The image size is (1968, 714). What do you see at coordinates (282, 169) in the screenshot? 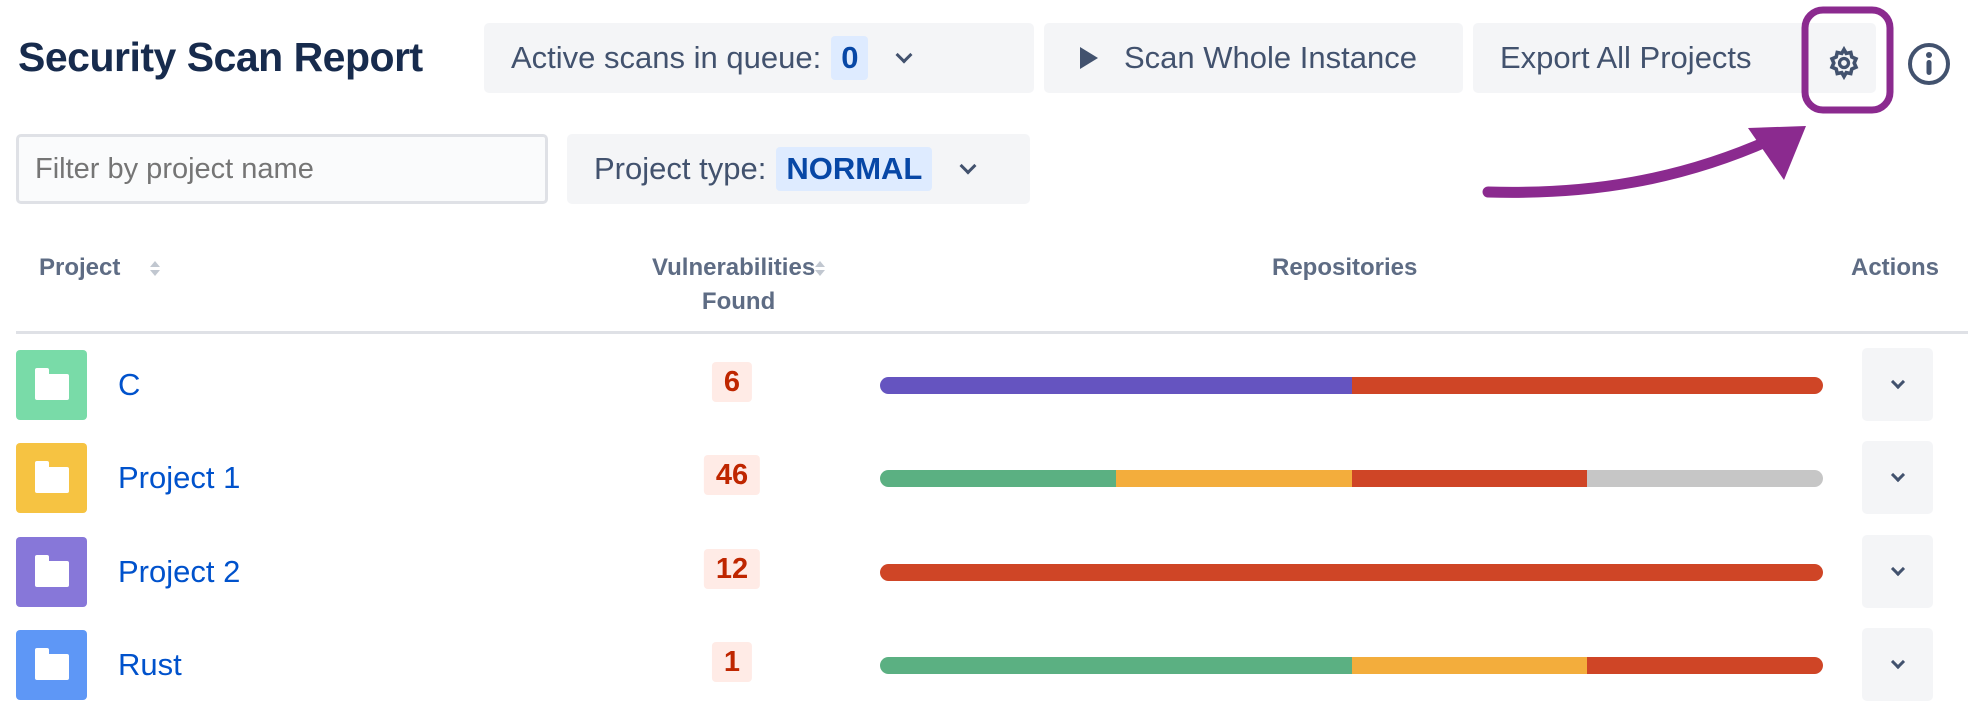
I see `filter-project-input` at bounding box center [282, 169].